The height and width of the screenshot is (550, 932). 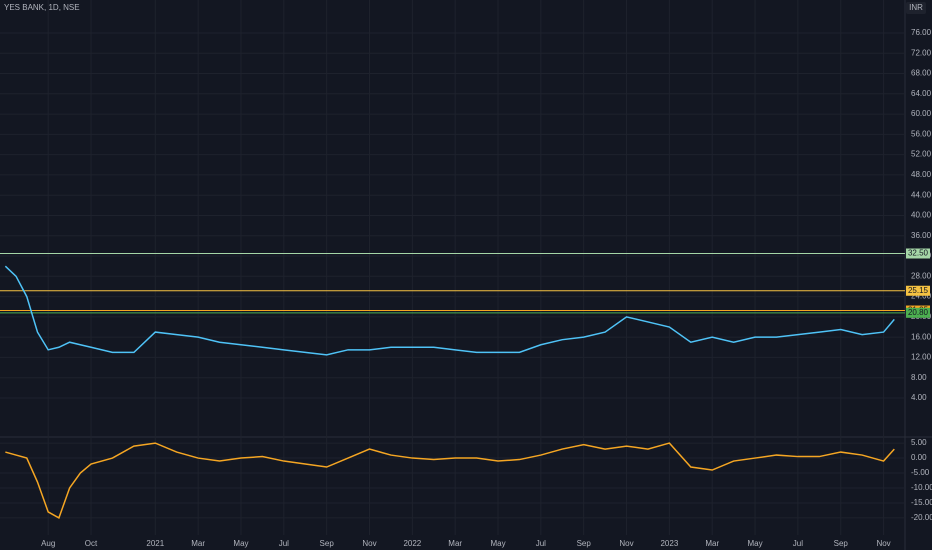 I want to click on y-tick-label: 8.00, so click(x=919, y=377).